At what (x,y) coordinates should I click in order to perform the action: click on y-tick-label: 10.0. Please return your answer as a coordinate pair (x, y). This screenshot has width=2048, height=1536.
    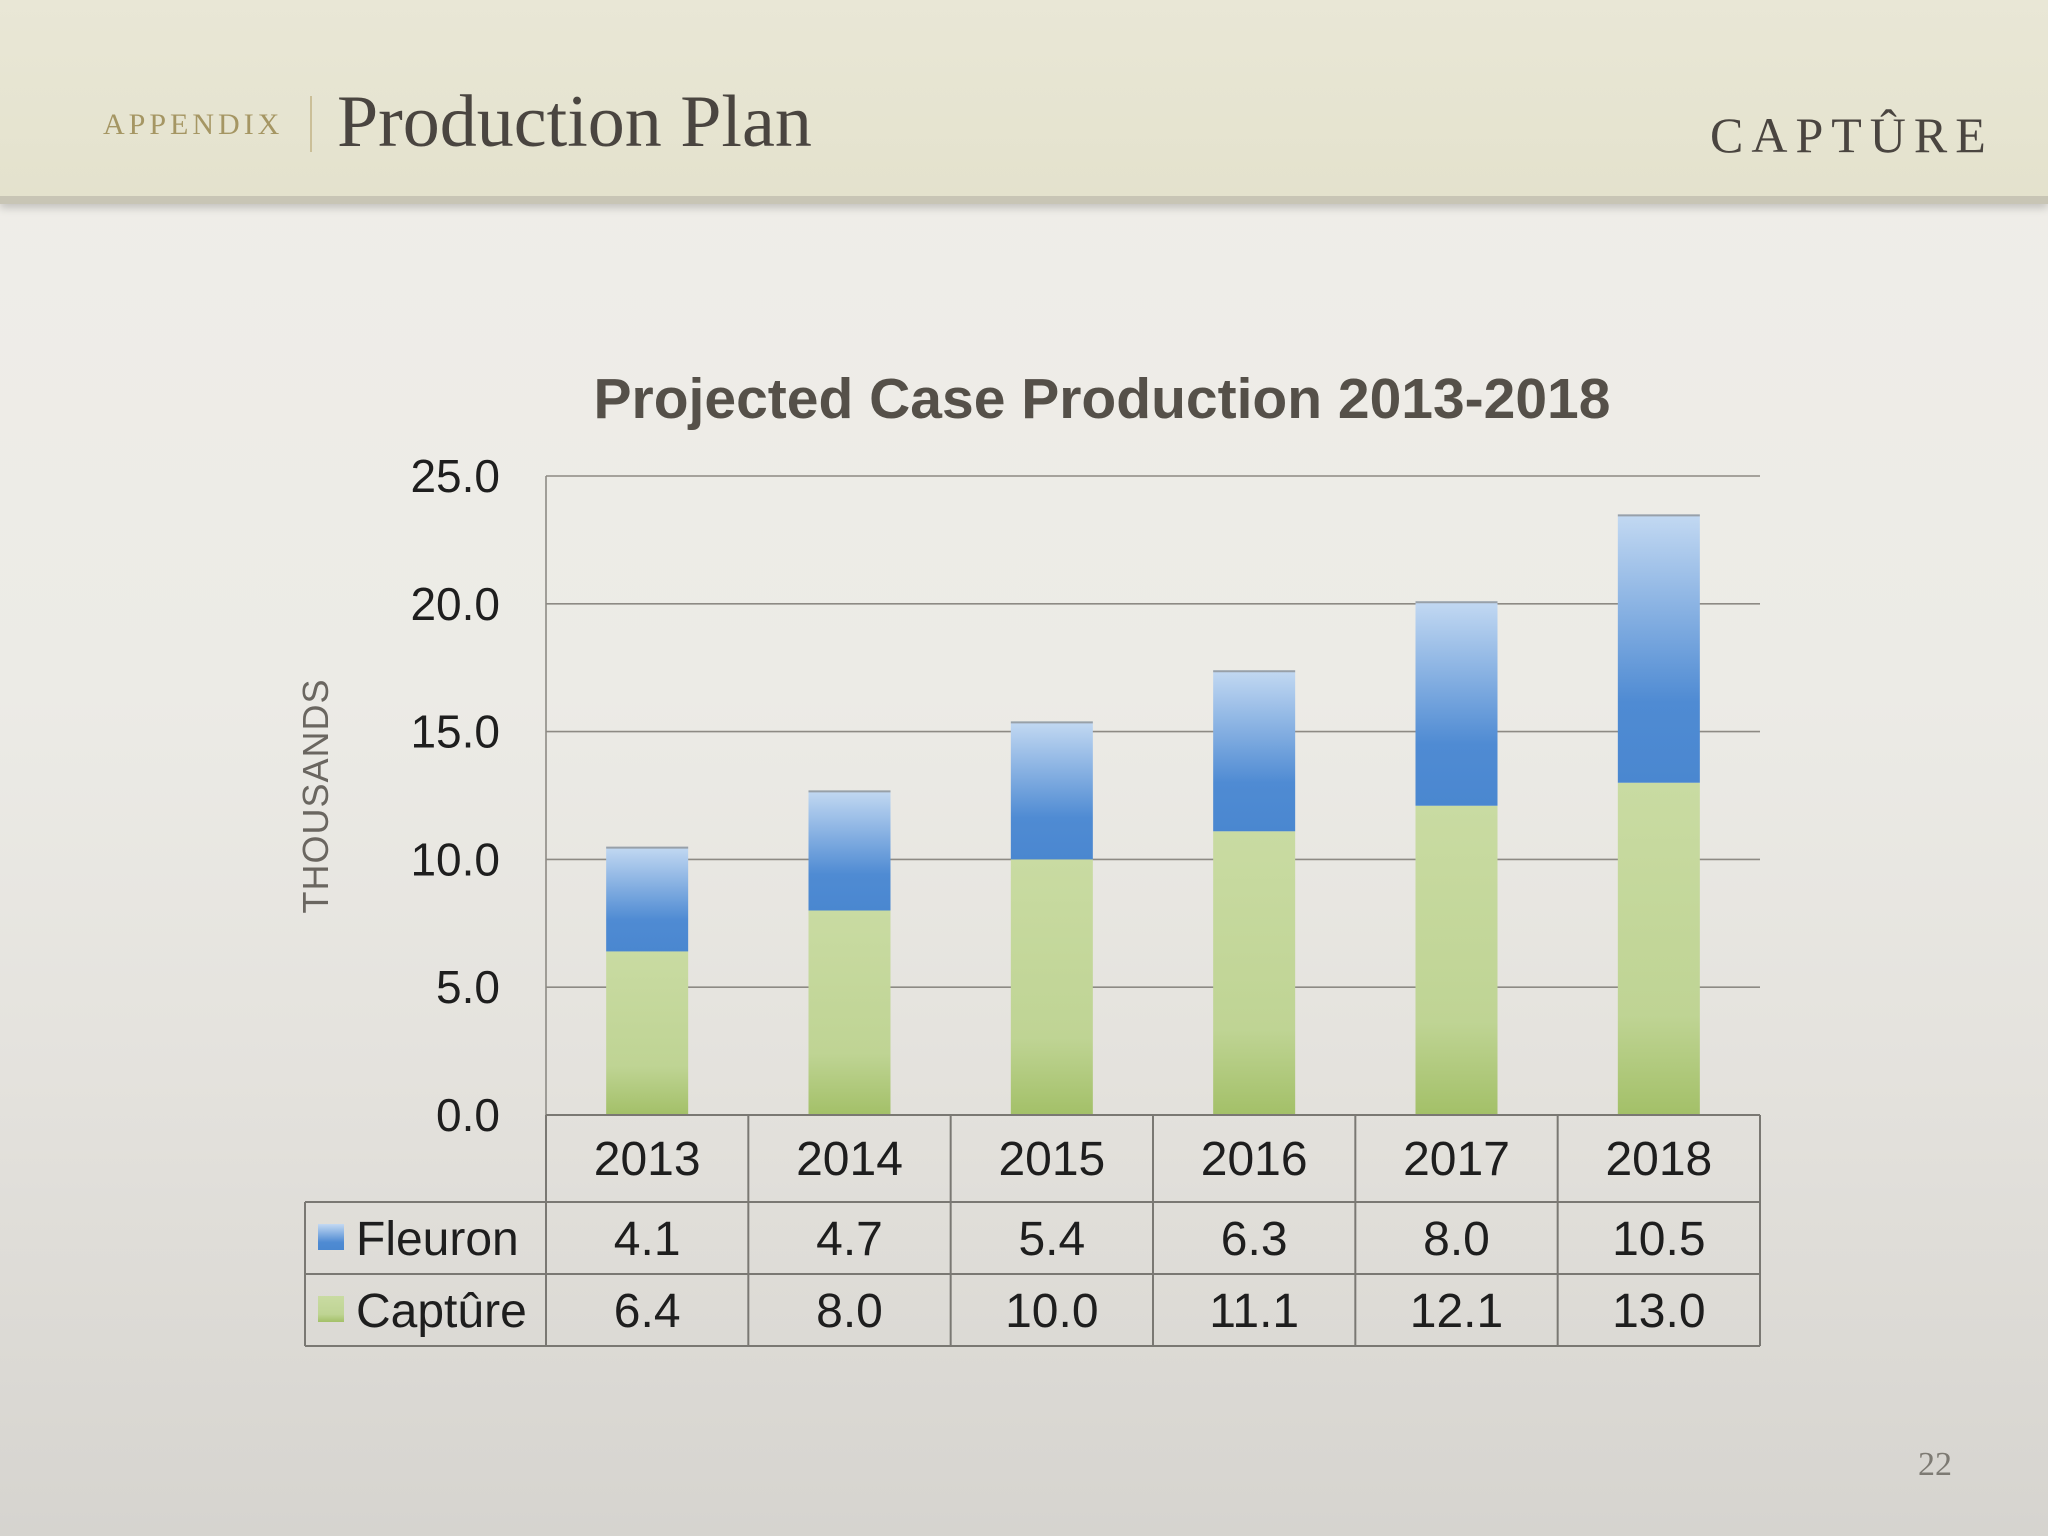
    Looking at the image, I should click on (455, 859).